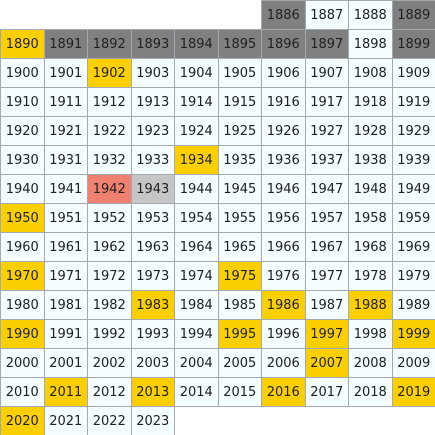  What do you see at coordinates (239, 218) in the screenshot?
I see `year-cell: 1955` at bounding box center [239, 218].